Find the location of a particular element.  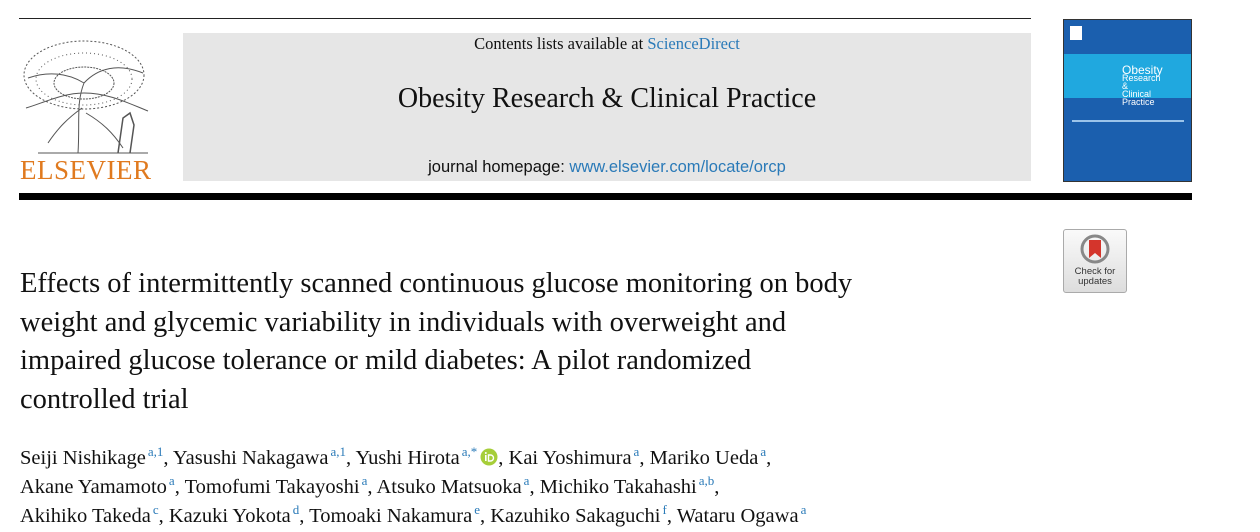

author: Tomoaki Nakamura e, is located at coordinates (397, 514).